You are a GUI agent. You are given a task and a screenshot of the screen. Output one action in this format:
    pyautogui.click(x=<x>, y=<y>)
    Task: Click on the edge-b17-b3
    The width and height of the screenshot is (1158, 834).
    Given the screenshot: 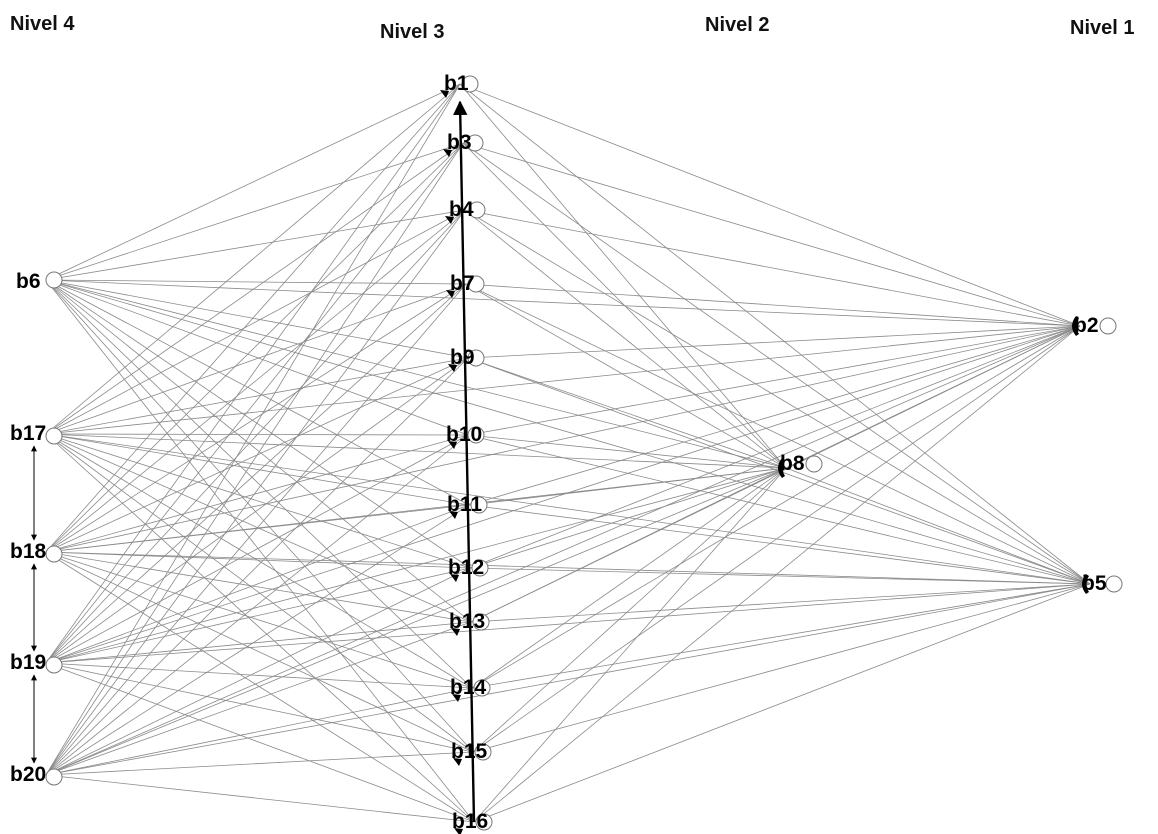 What is the action you would take?
    pyautogui.click(x=254, y=288)
    